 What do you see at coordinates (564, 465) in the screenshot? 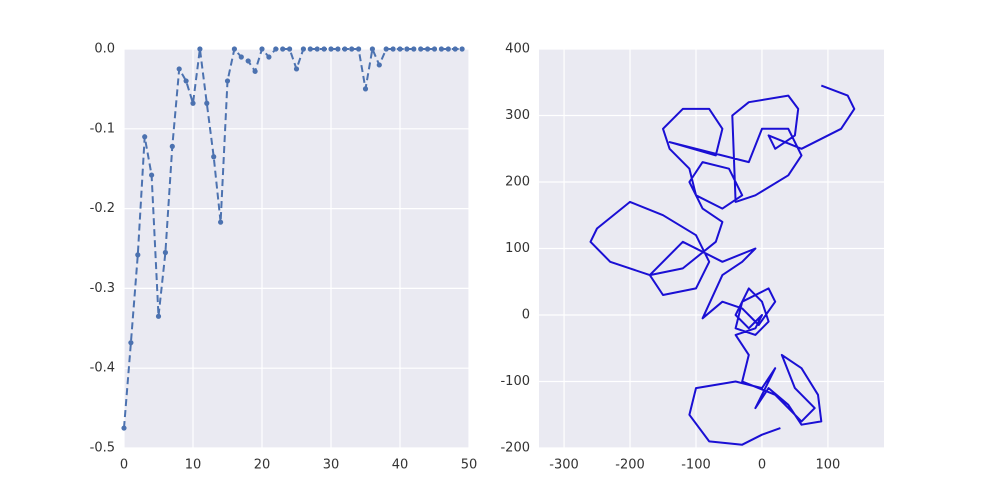
I see `x-tick-label: -300` at bounding box center [564, 465].